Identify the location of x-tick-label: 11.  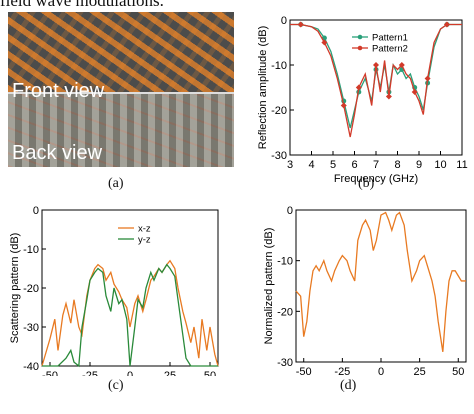
(461, 165).